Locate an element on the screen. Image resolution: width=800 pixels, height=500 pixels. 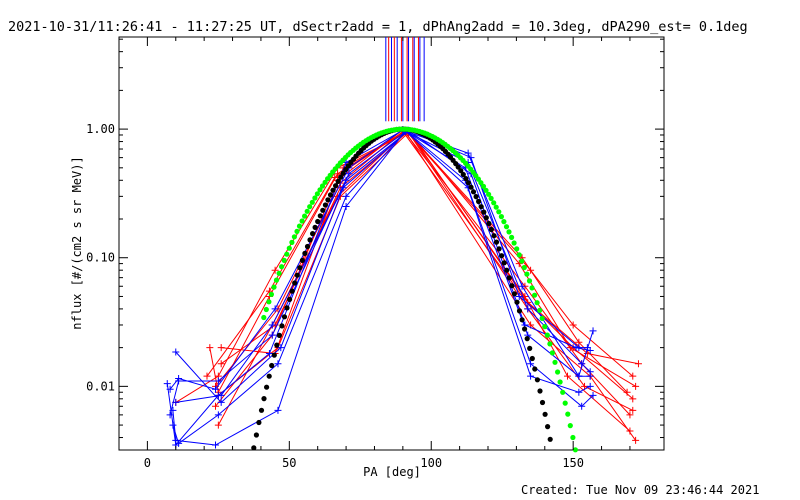
x-tick-label-0: 0 is located at coordinates (147, 463).